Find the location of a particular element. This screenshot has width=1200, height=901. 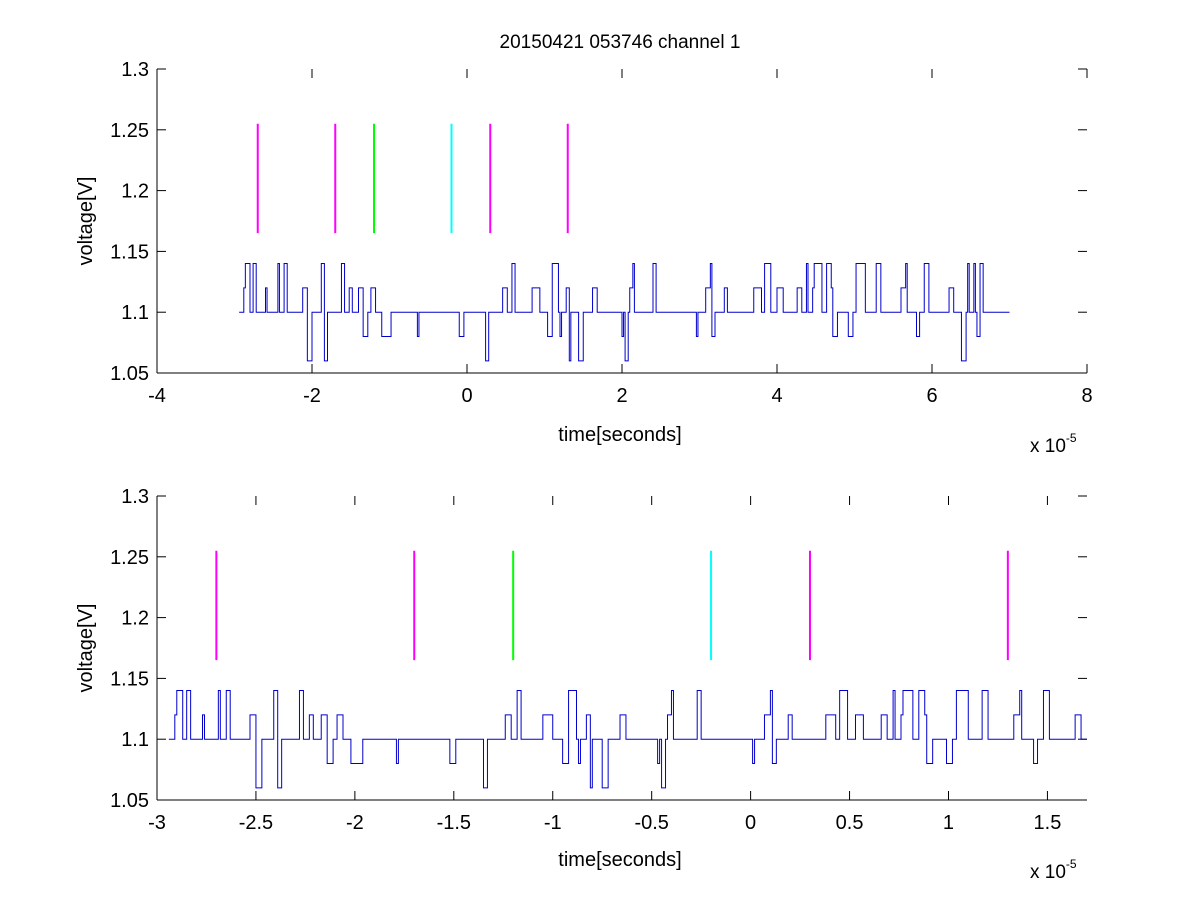

bottom-y-tick-label: 1.1 is located at coordinates (135, 740).